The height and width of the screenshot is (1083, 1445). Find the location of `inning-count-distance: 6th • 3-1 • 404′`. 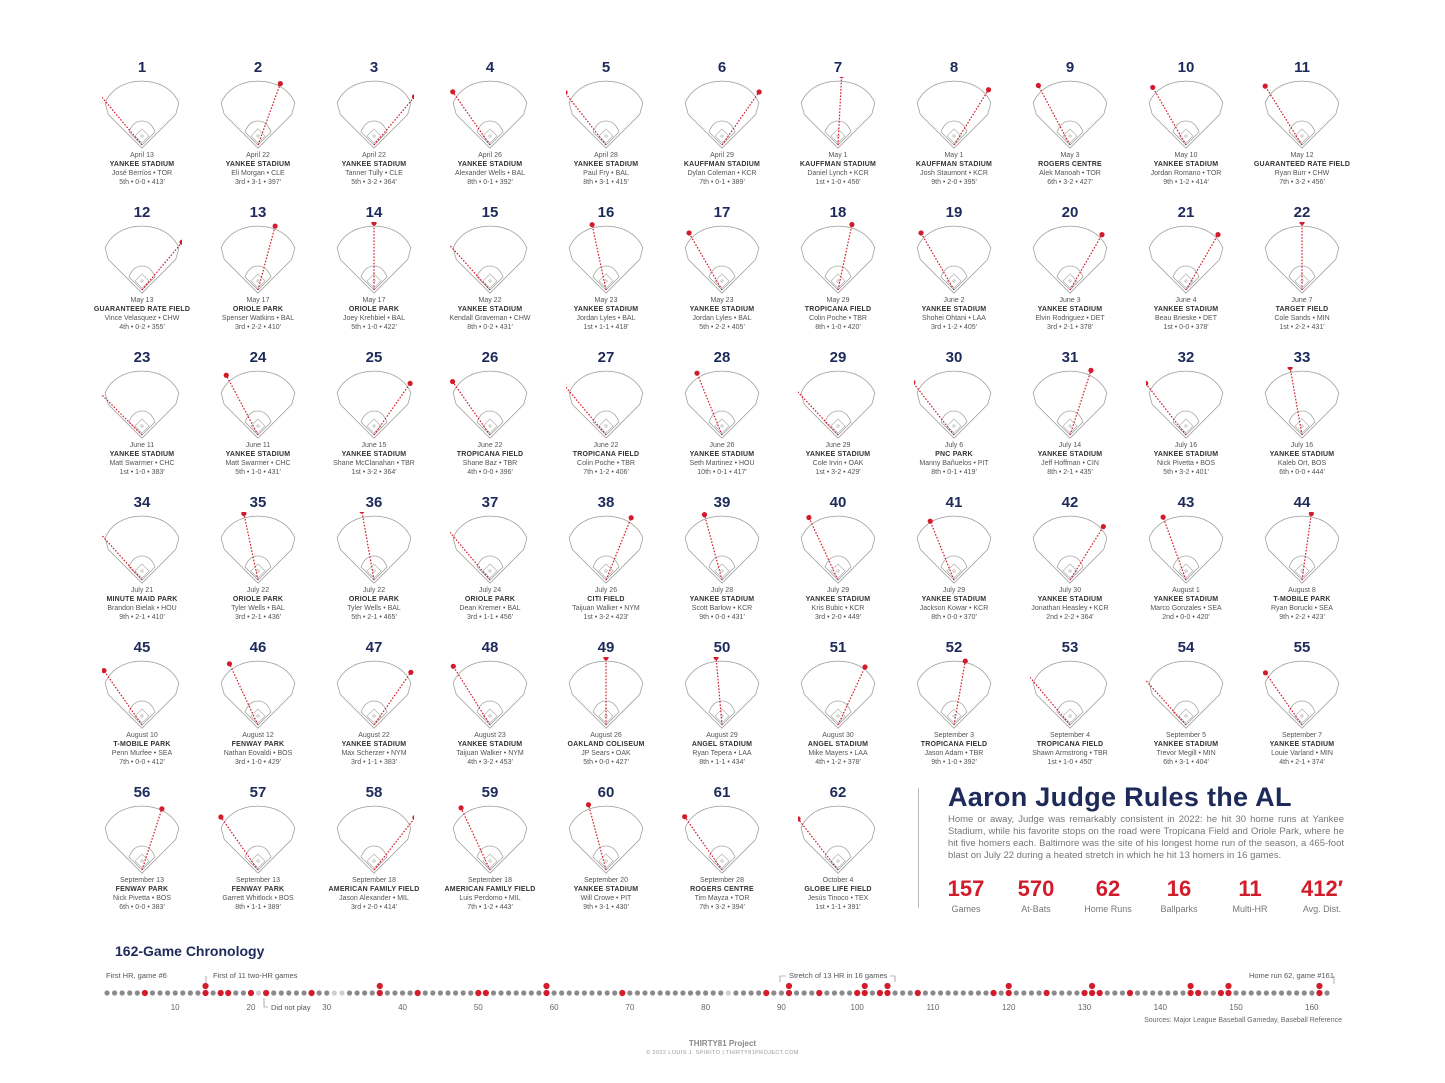

inning-count-distance: 6th • 3-1 • 404′ is located at coordinates (1186, 762).